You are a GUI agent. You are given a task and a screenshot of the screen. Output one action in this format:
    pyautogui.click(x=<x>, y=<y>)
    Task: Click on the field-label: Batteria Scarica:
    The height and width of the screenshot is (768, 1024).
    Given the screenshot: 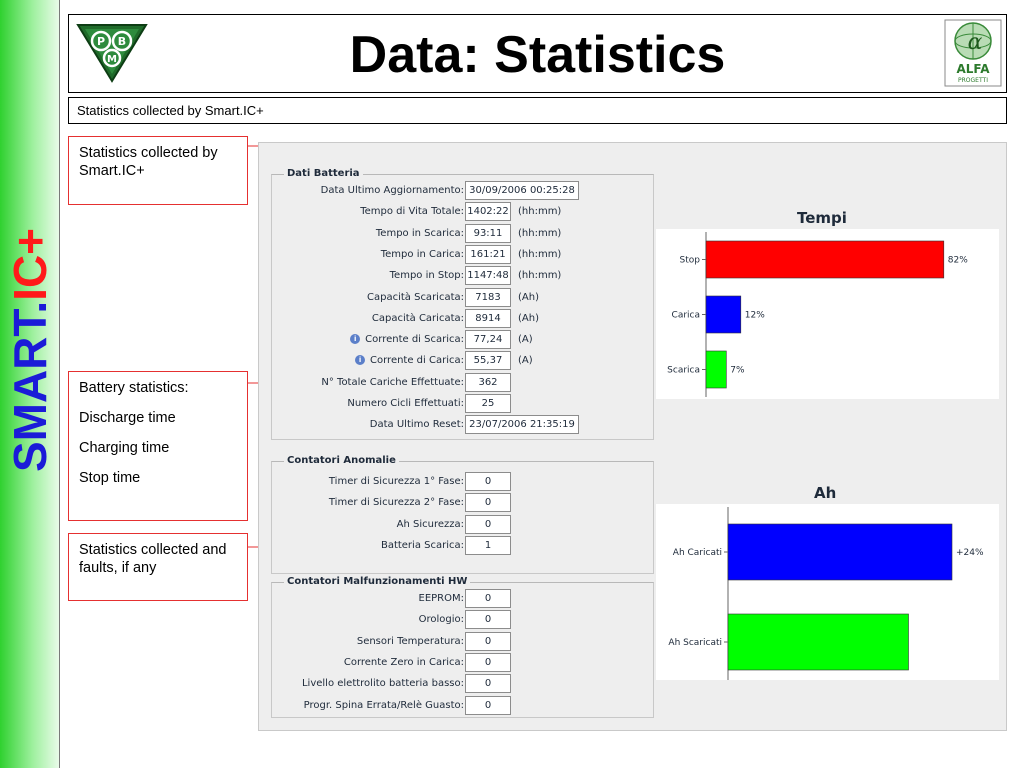 What is the action you would take?
    pyautogui.click(x=339, y=545)
    